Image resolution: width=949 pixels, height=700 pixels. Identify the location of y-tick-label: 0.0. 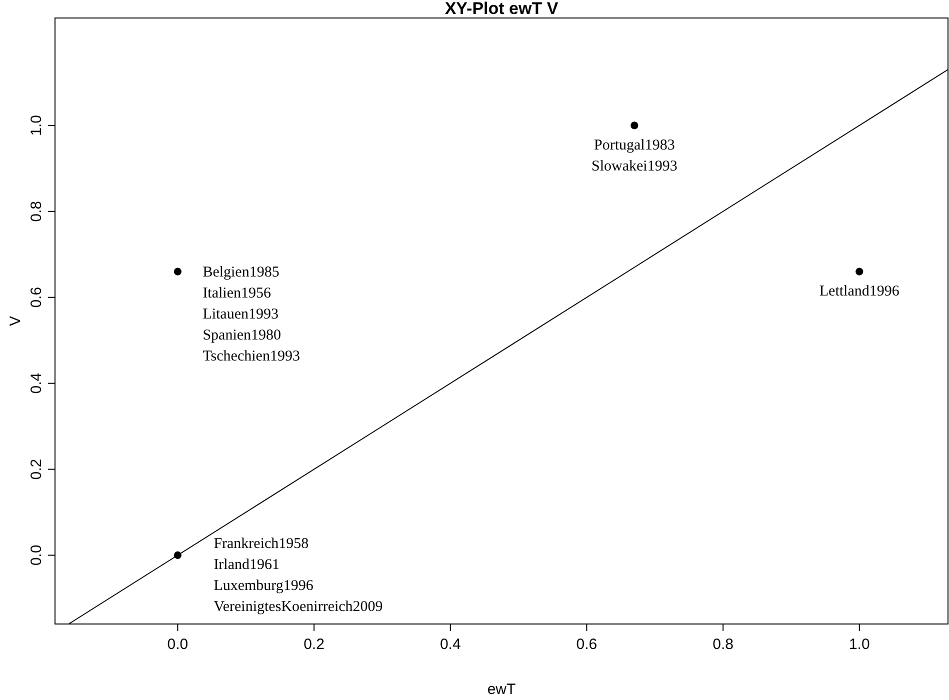
(36, 555).